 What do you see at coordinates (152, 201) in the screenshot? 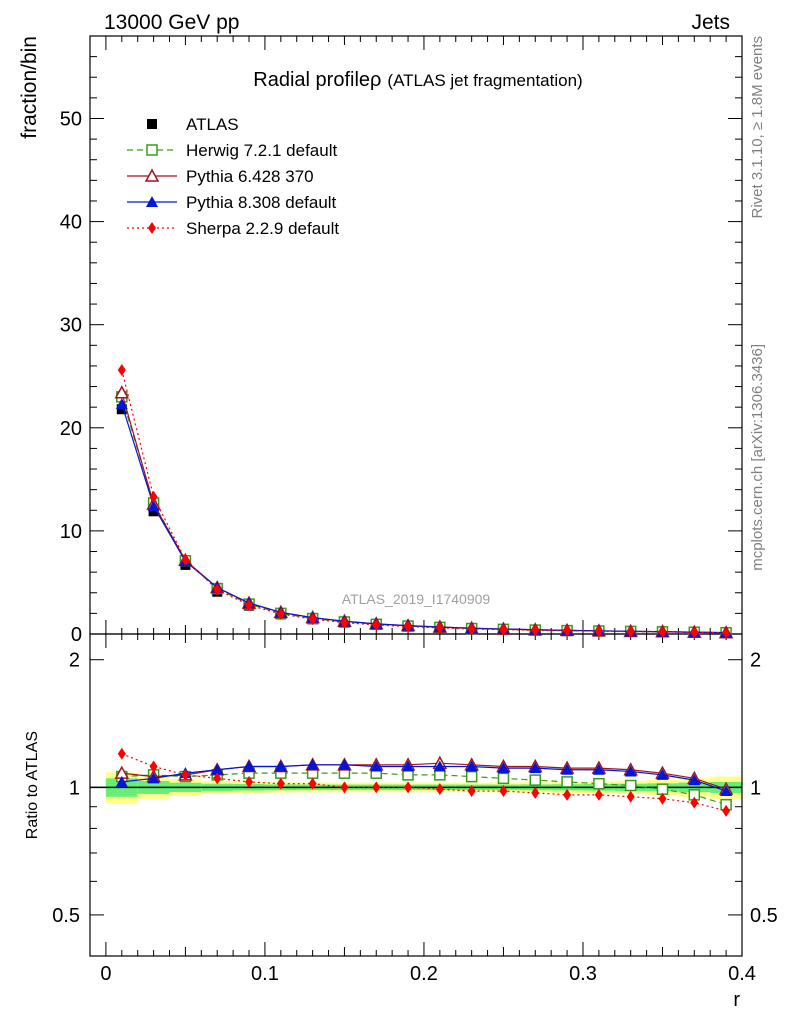
I see `legend-marker-pythia8` at bounding box center [152, 201].